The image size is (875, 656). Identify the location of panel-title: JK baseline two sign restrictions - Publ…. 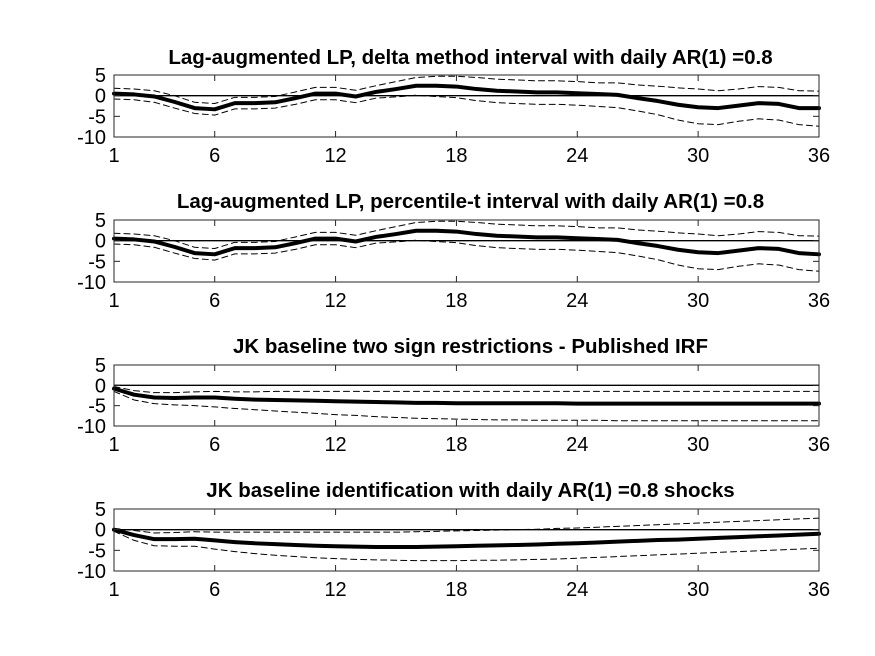
(470, 346).